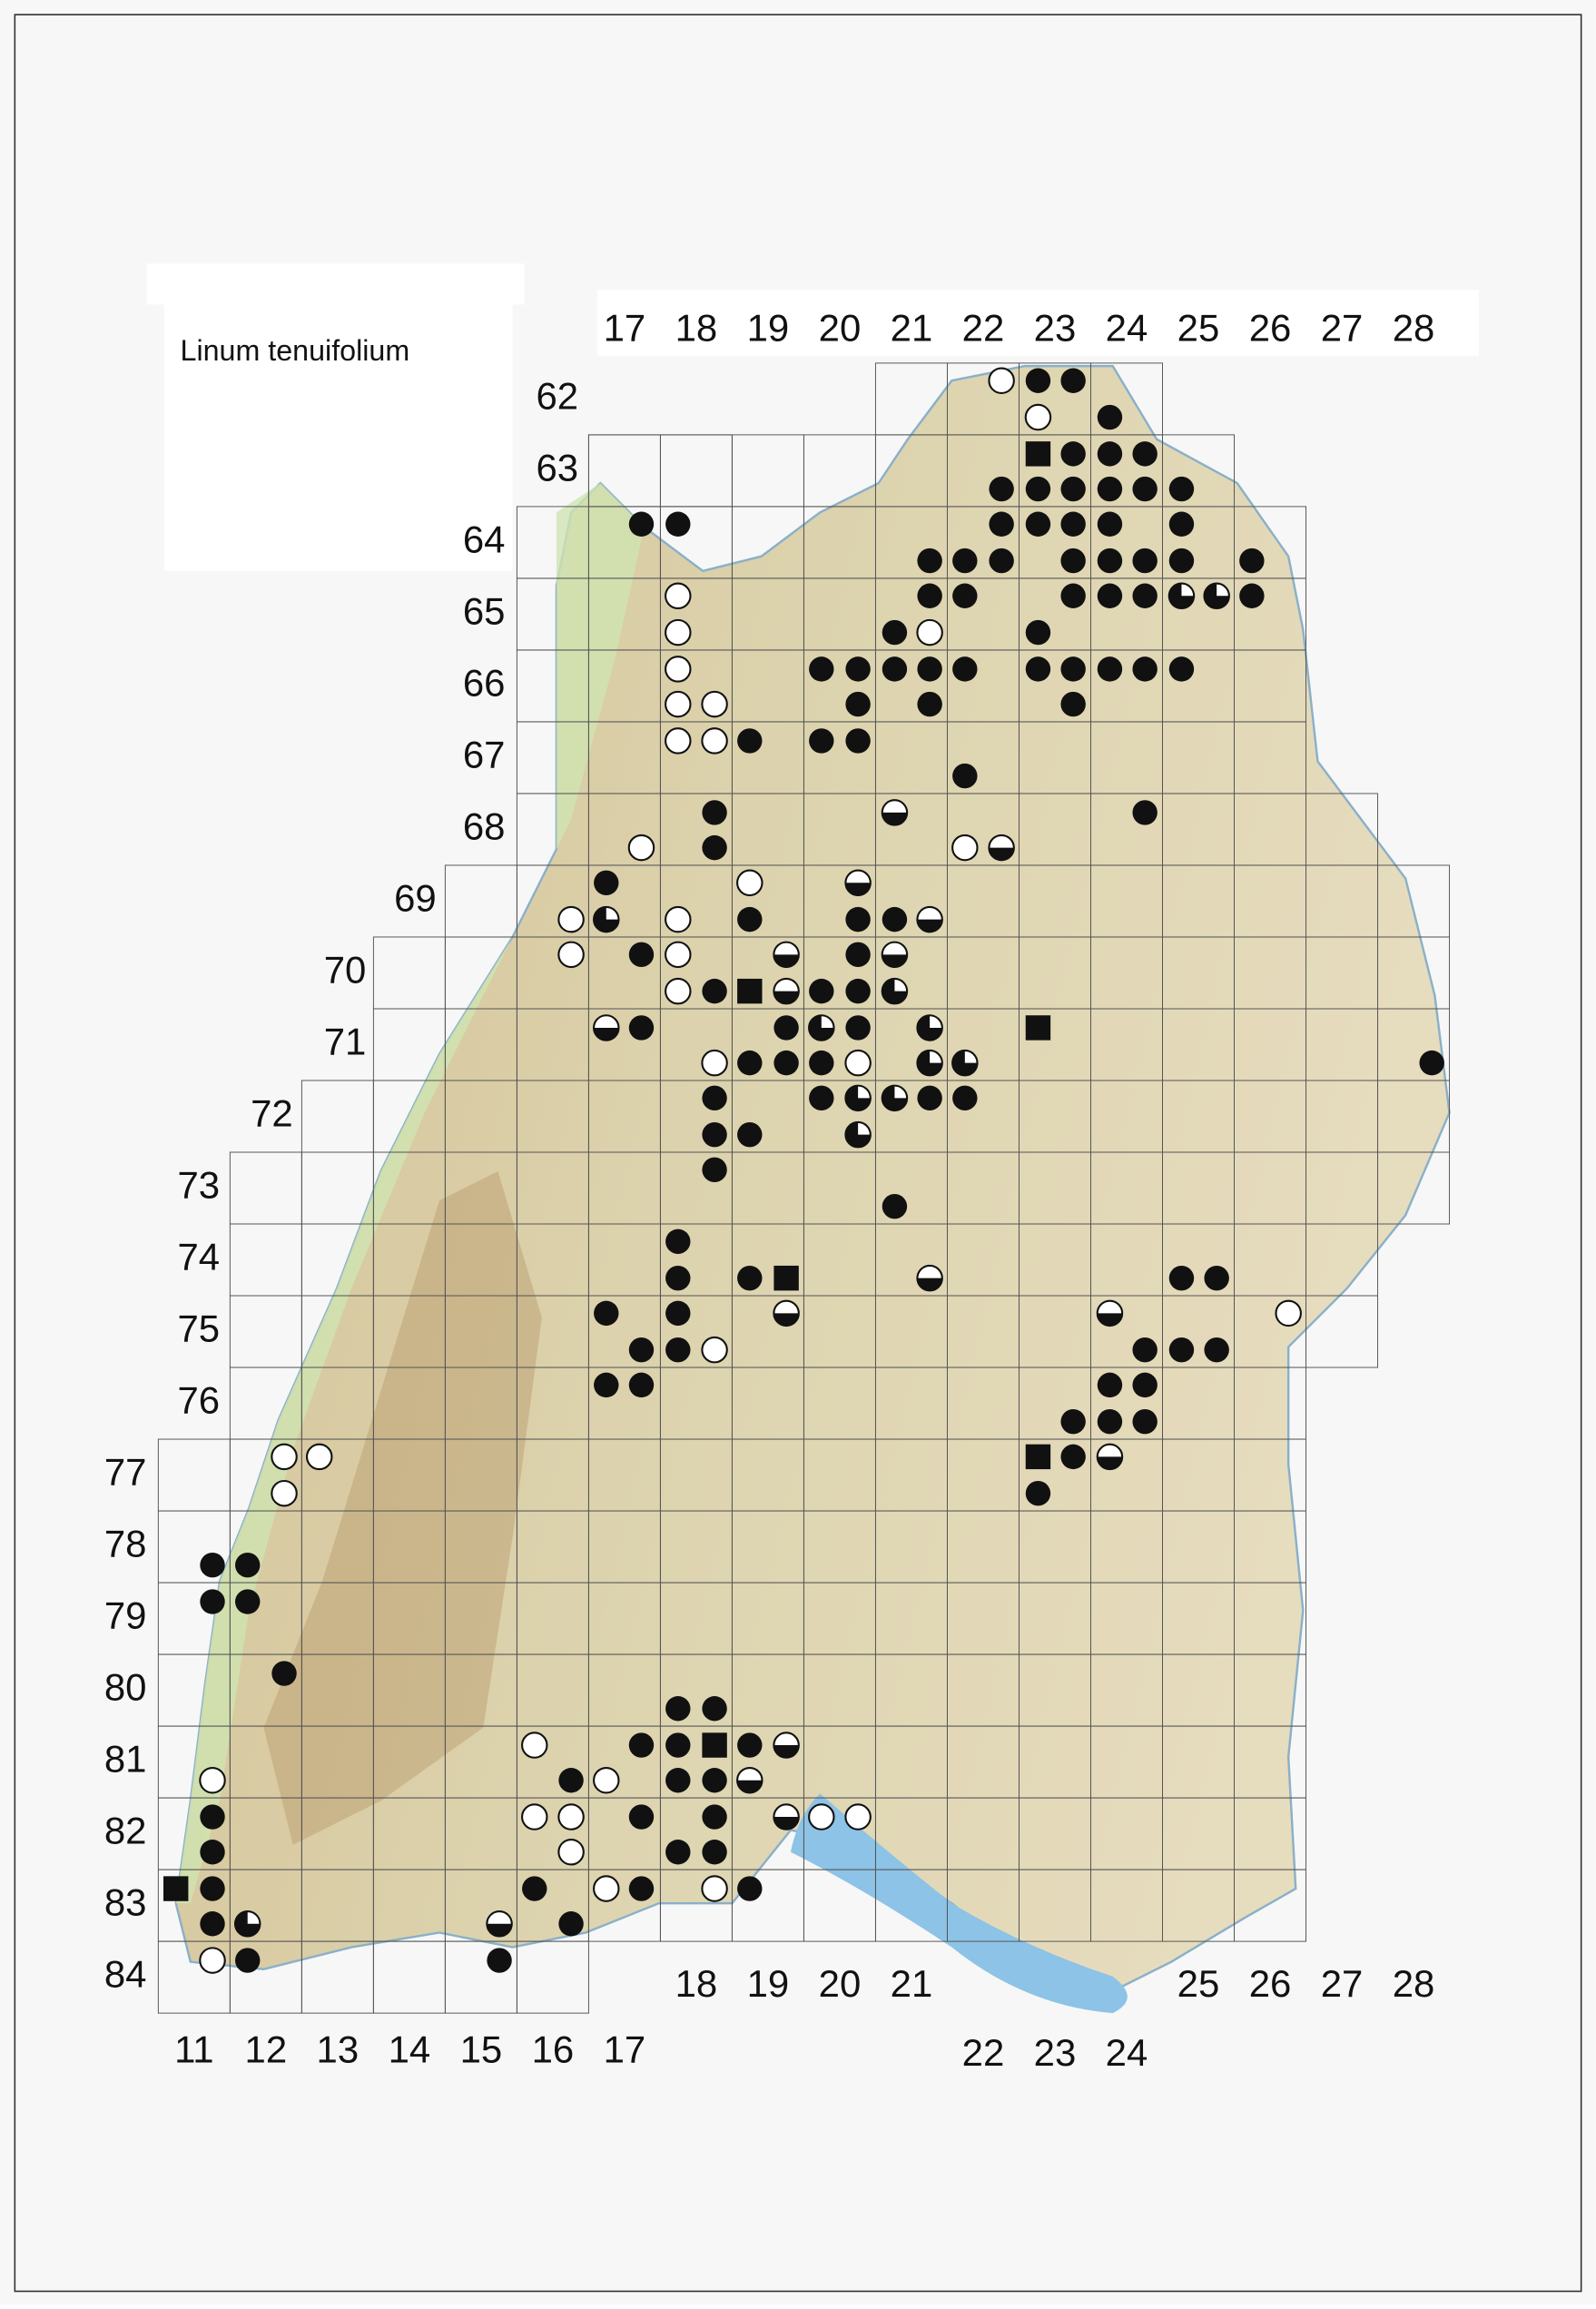 This screenshot has width=1596, height=2309. I want to click on column-label: 26, so click(1270, 327).